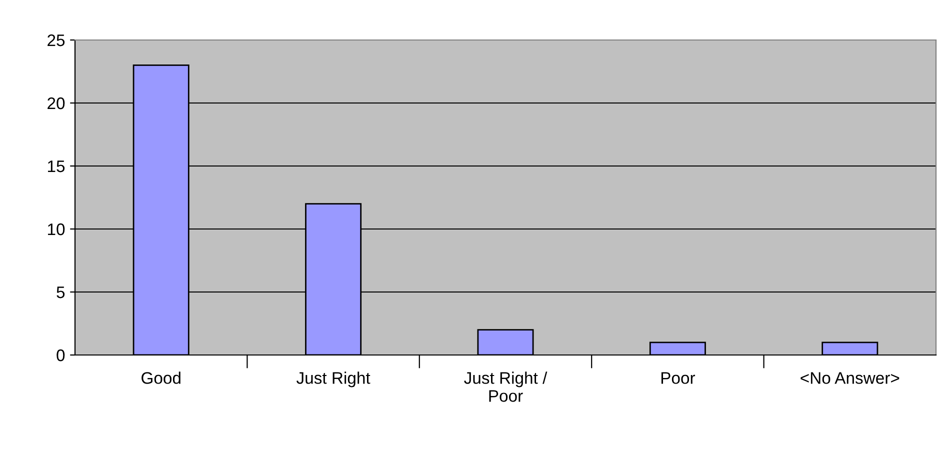  Describe the element at coordinates (850, 378) in the screenshot. I see `x-tick-label: <No Answer>` at that location.